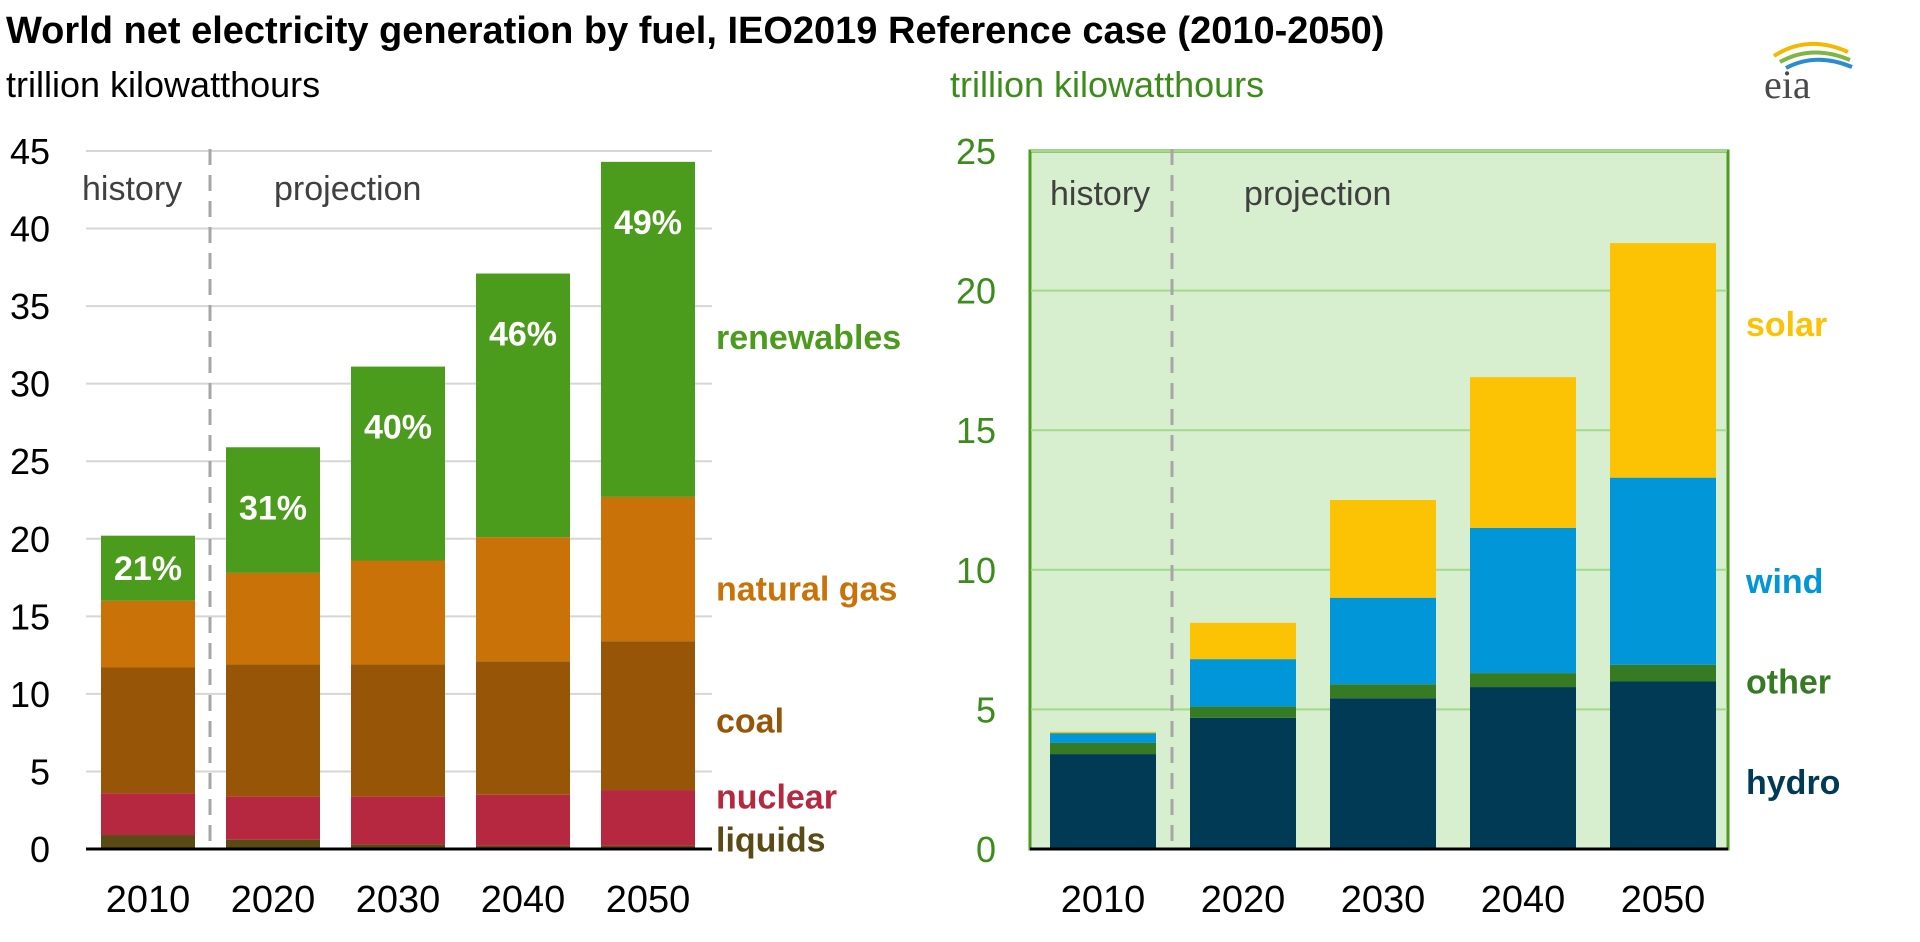 Image resolution: width=1920 pixels, height=942 pixels. Describe the element at coordinates (648, 223) in the screenshot. I see `left-share-label: 49%` at that location.